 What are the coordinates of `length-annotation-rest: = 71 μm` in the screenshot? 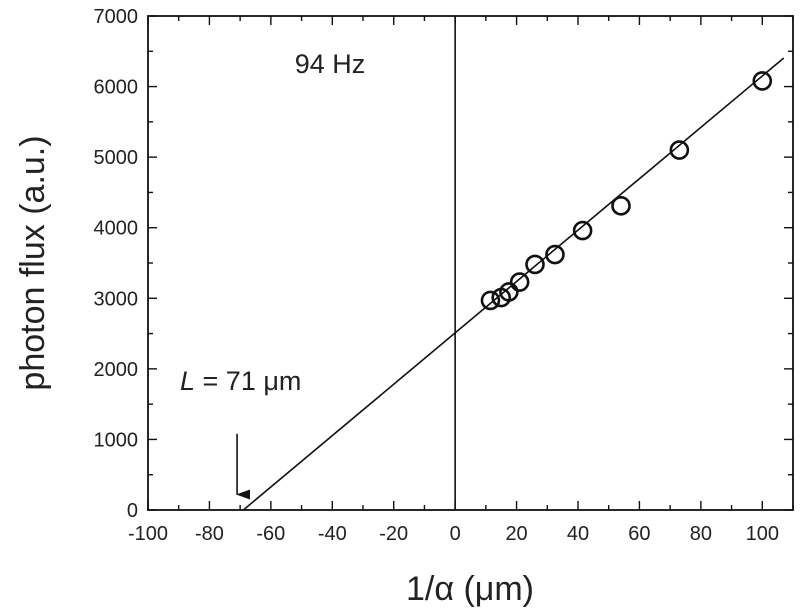 It's located at (248, 381).